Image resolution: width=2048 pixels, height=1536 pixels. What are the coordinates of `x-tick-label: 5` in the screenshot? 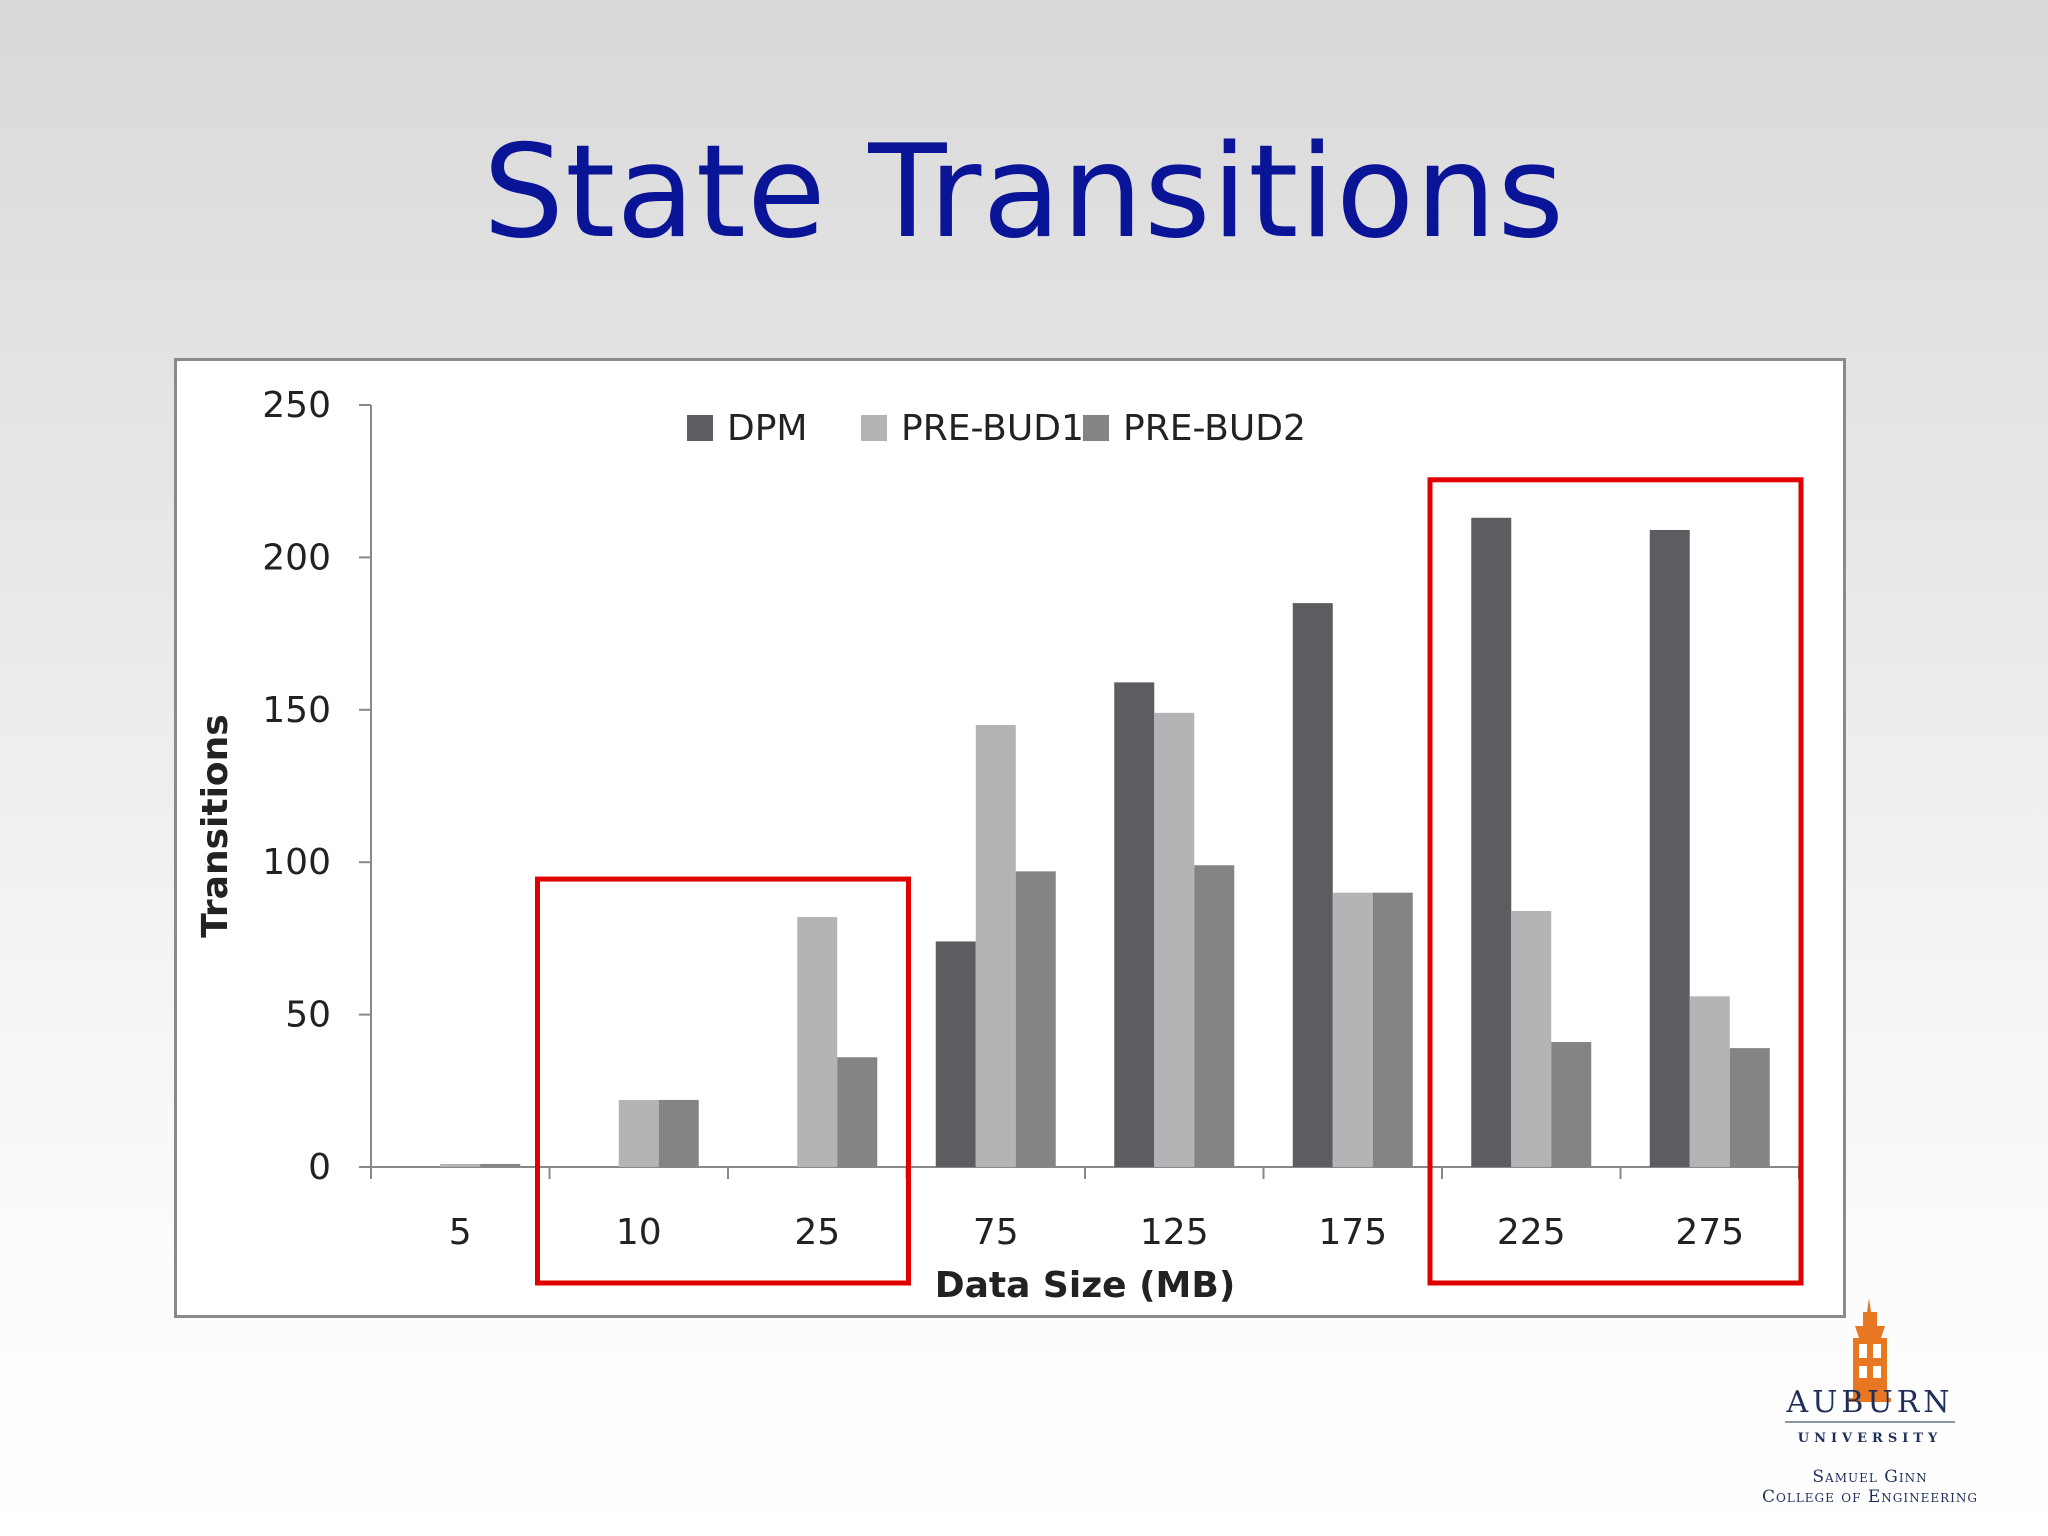 It's located at (460, 1232).